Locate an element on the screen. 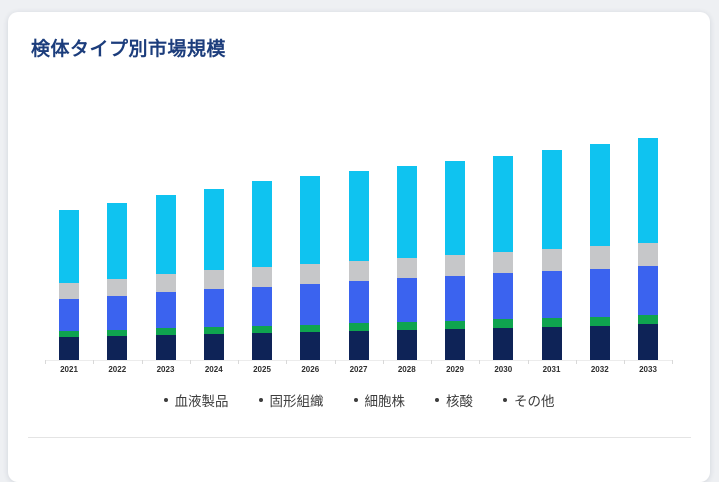 This screenshot has width=719, height=482. legend-label: 核酸 is located at coordinates (459, 401).